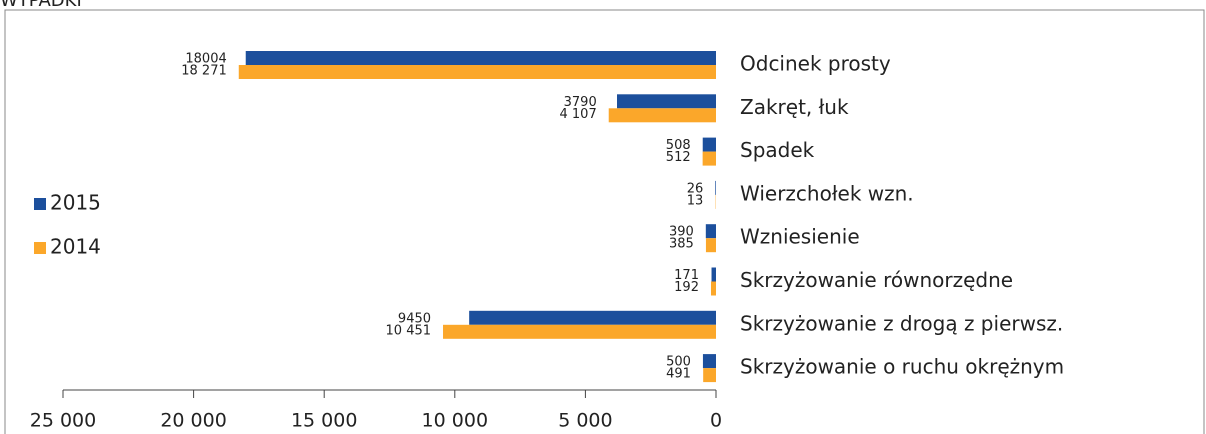 This screenshot has width=1206, height=434. I want to click on x-tick-label: 25 000, so click(63, 421).